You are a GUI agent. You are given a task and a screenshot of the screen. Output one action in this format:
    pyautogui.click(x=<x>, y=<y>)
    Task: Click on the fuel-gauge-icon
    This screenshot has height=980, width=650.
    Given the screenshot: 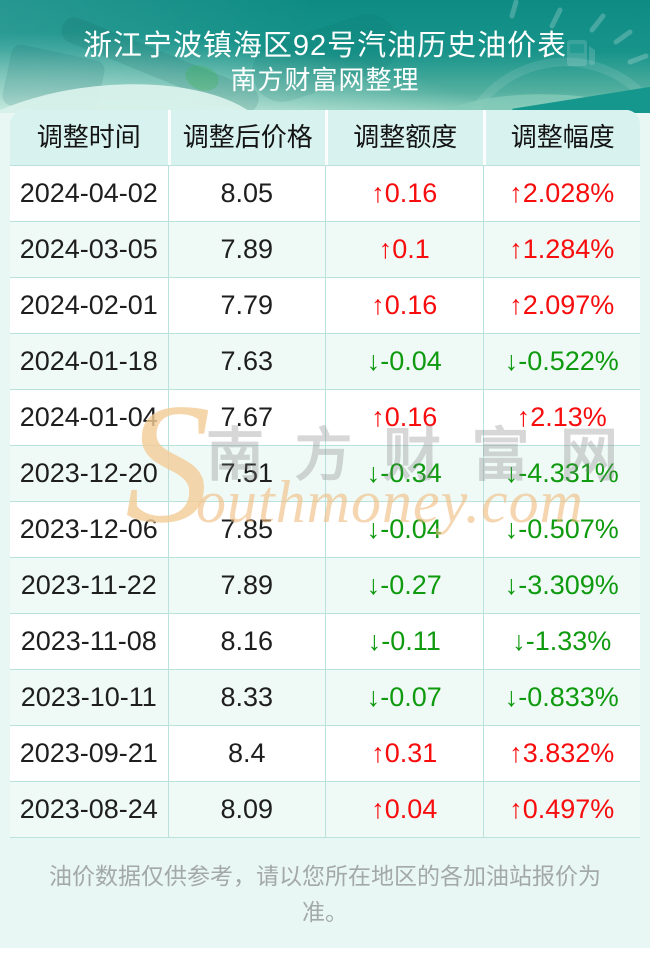 What is the action you would take?
    pyautogui.click(x=559, y=56)
    